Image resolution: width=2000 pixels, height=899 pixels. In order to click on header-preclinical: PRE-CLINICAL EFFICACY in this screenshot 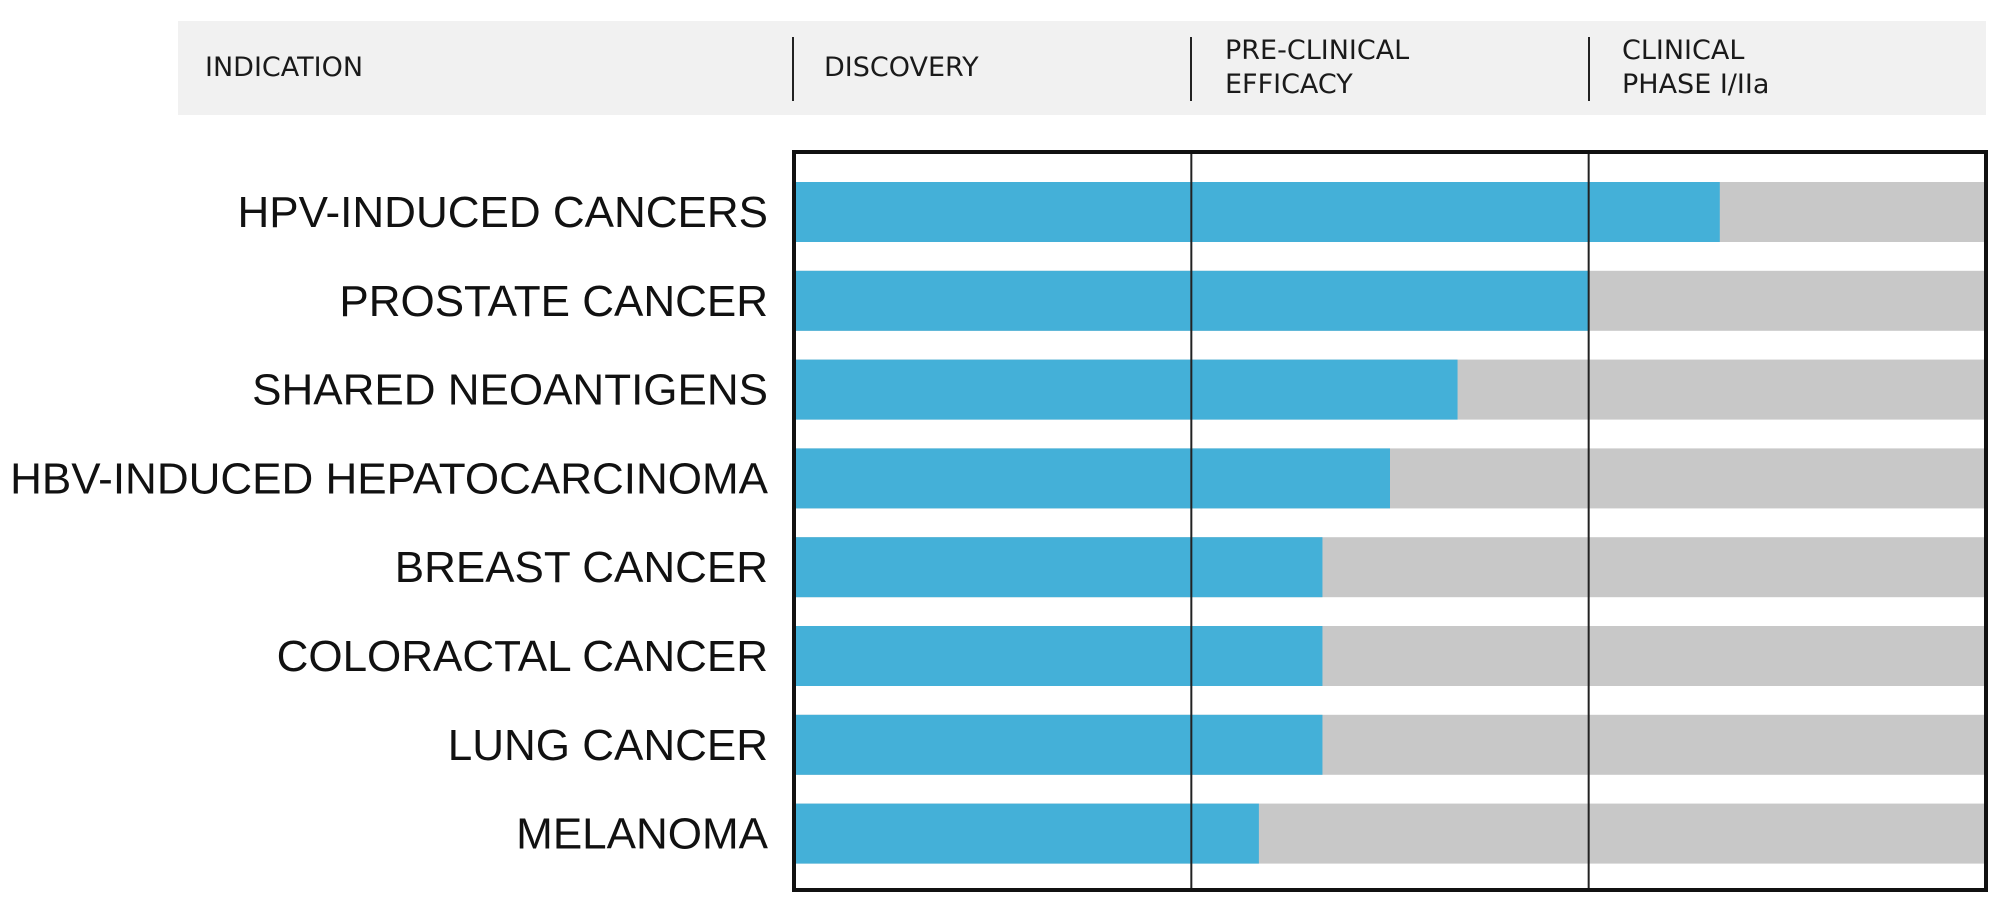, I will do `click(1317, 67)`.